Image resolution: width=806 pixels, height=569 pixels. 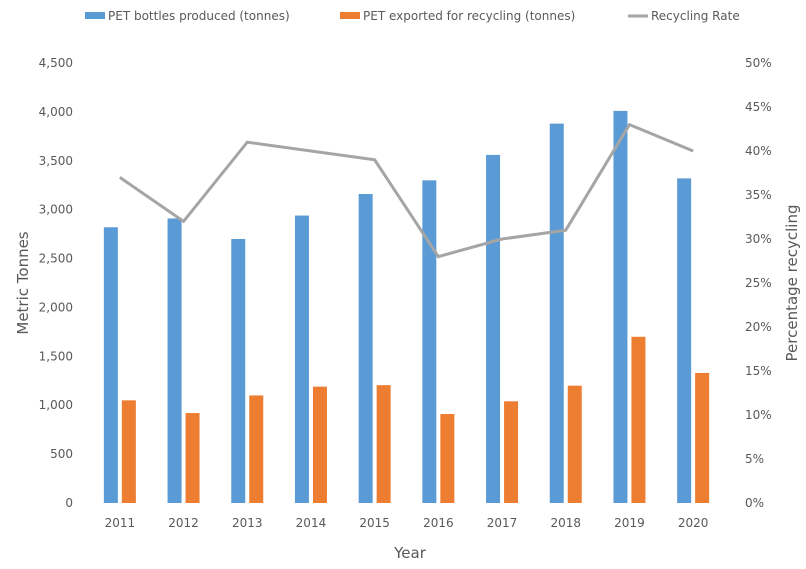 I want to click on y-tick-label: 3,000, so click(x=56, y=210).